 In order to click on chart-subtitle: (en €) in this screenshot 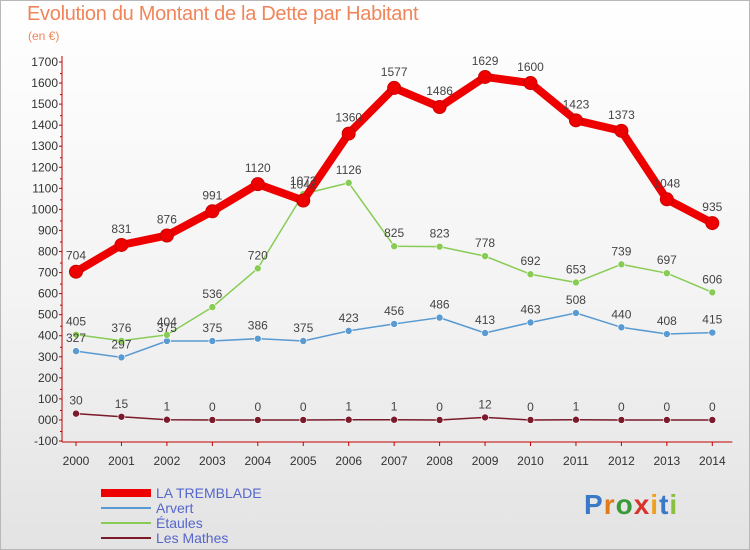, I will do `click(44, 36)`.